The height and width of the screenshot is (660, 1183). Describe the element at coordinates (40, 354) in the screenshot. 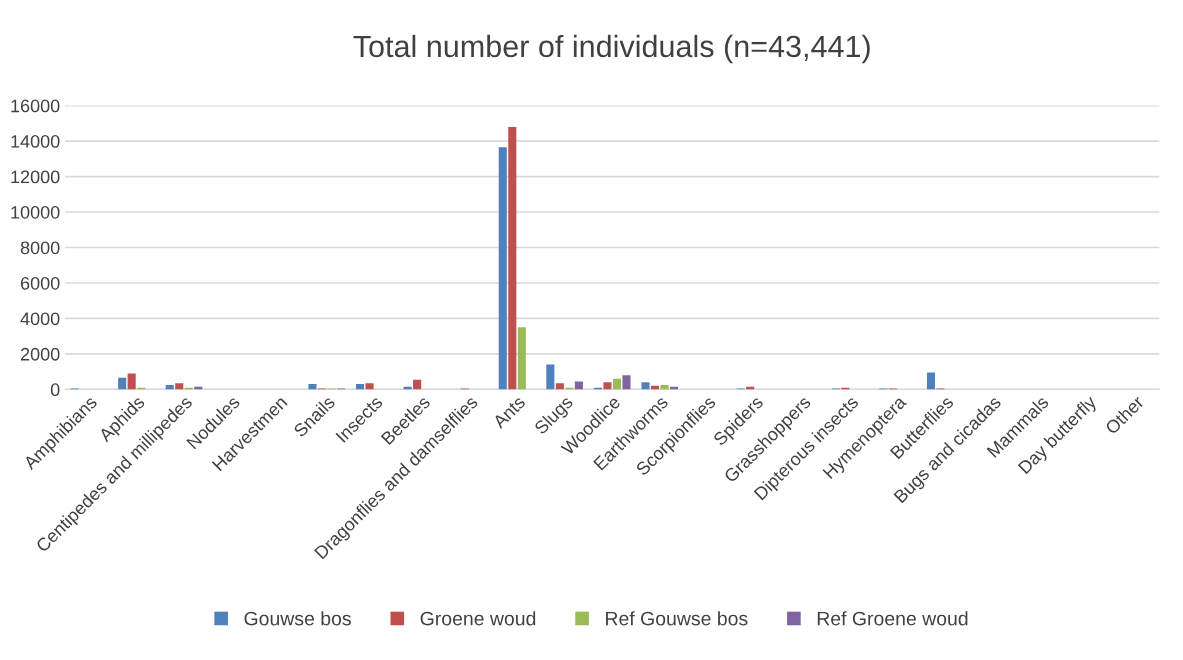

I see `y-tick-label: 2000` at that location.